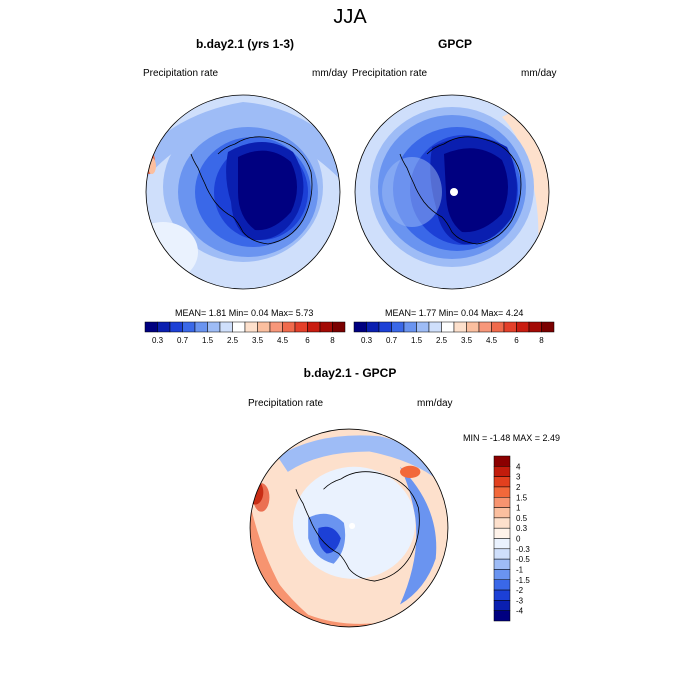  What do you see at coordinates (283, 340) in the screenshot?
I see `panel-1-colorbar-tick-label: 4.5` at bounding box center [283, 340].